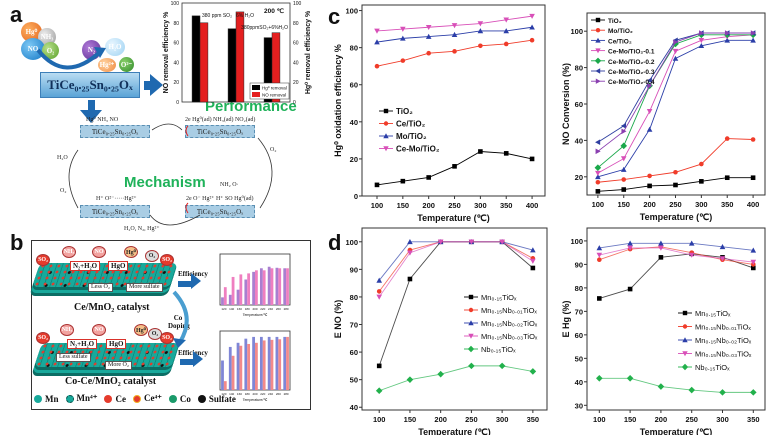 The height and width of the screenshot is (435, 781). I want to click on x-tick-label: 220, so click(262, 394).